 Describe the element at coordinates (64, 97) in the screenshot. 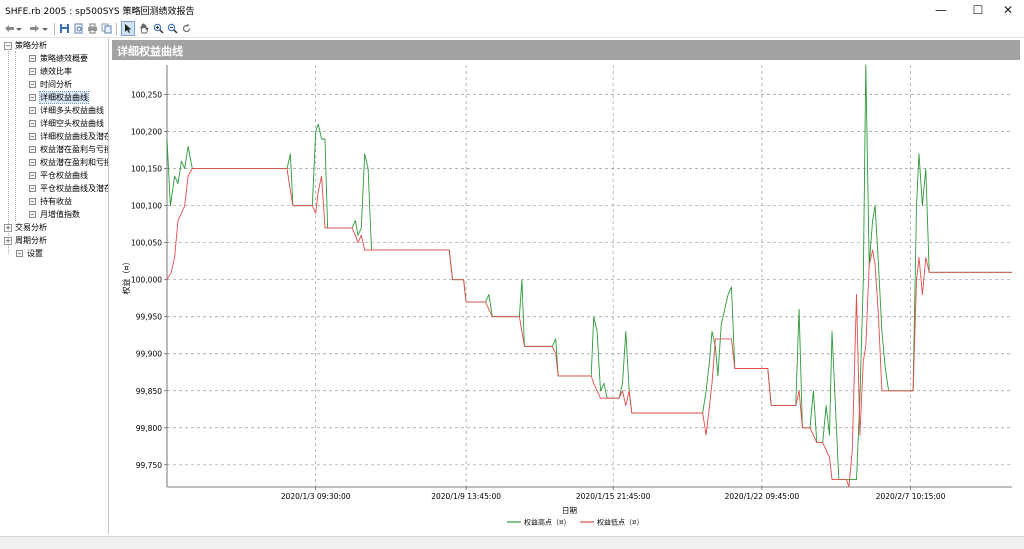

I see `tree-node-label: 详细权益曲线` at that location.